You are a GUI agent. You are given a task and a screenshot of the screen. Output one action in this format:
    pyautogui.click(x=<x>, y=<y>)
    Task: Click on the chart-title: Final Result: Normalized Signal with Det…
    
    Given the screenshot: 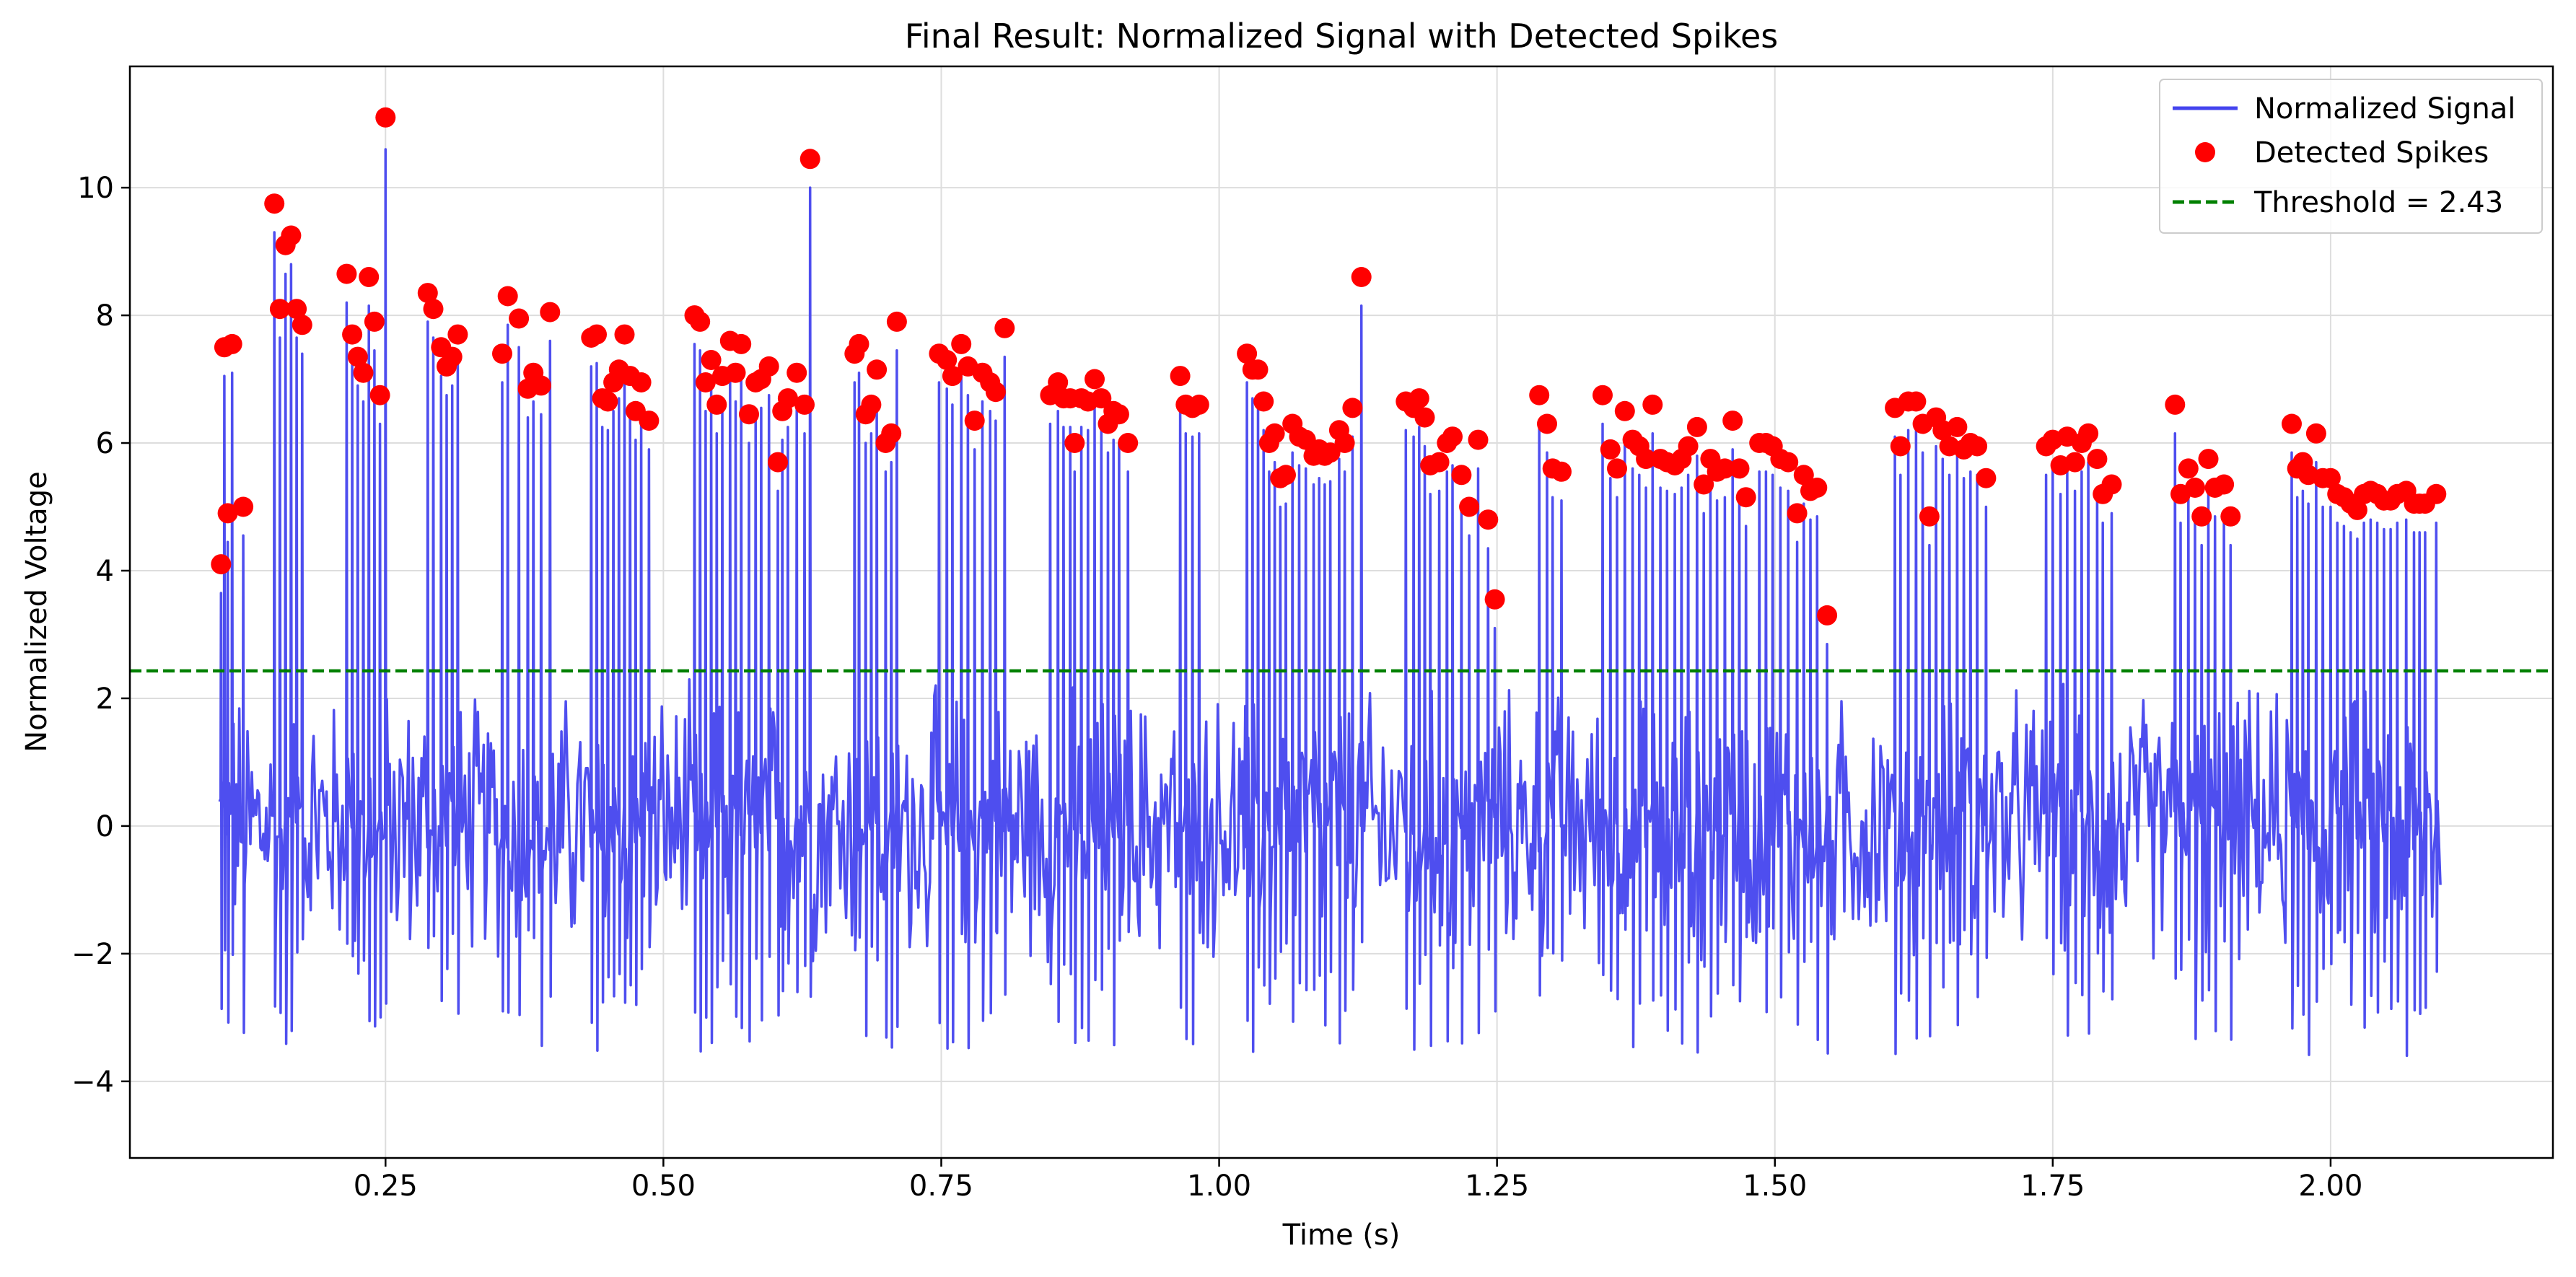 What is the action you would take?
    pyautogui.click(x=1341, y=36)
    